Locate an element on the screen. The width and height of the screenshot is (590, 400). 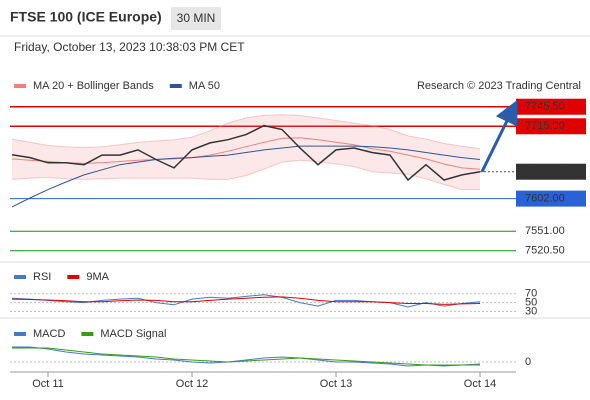
legend-label: 9MA is located at coordinates (97, 277).